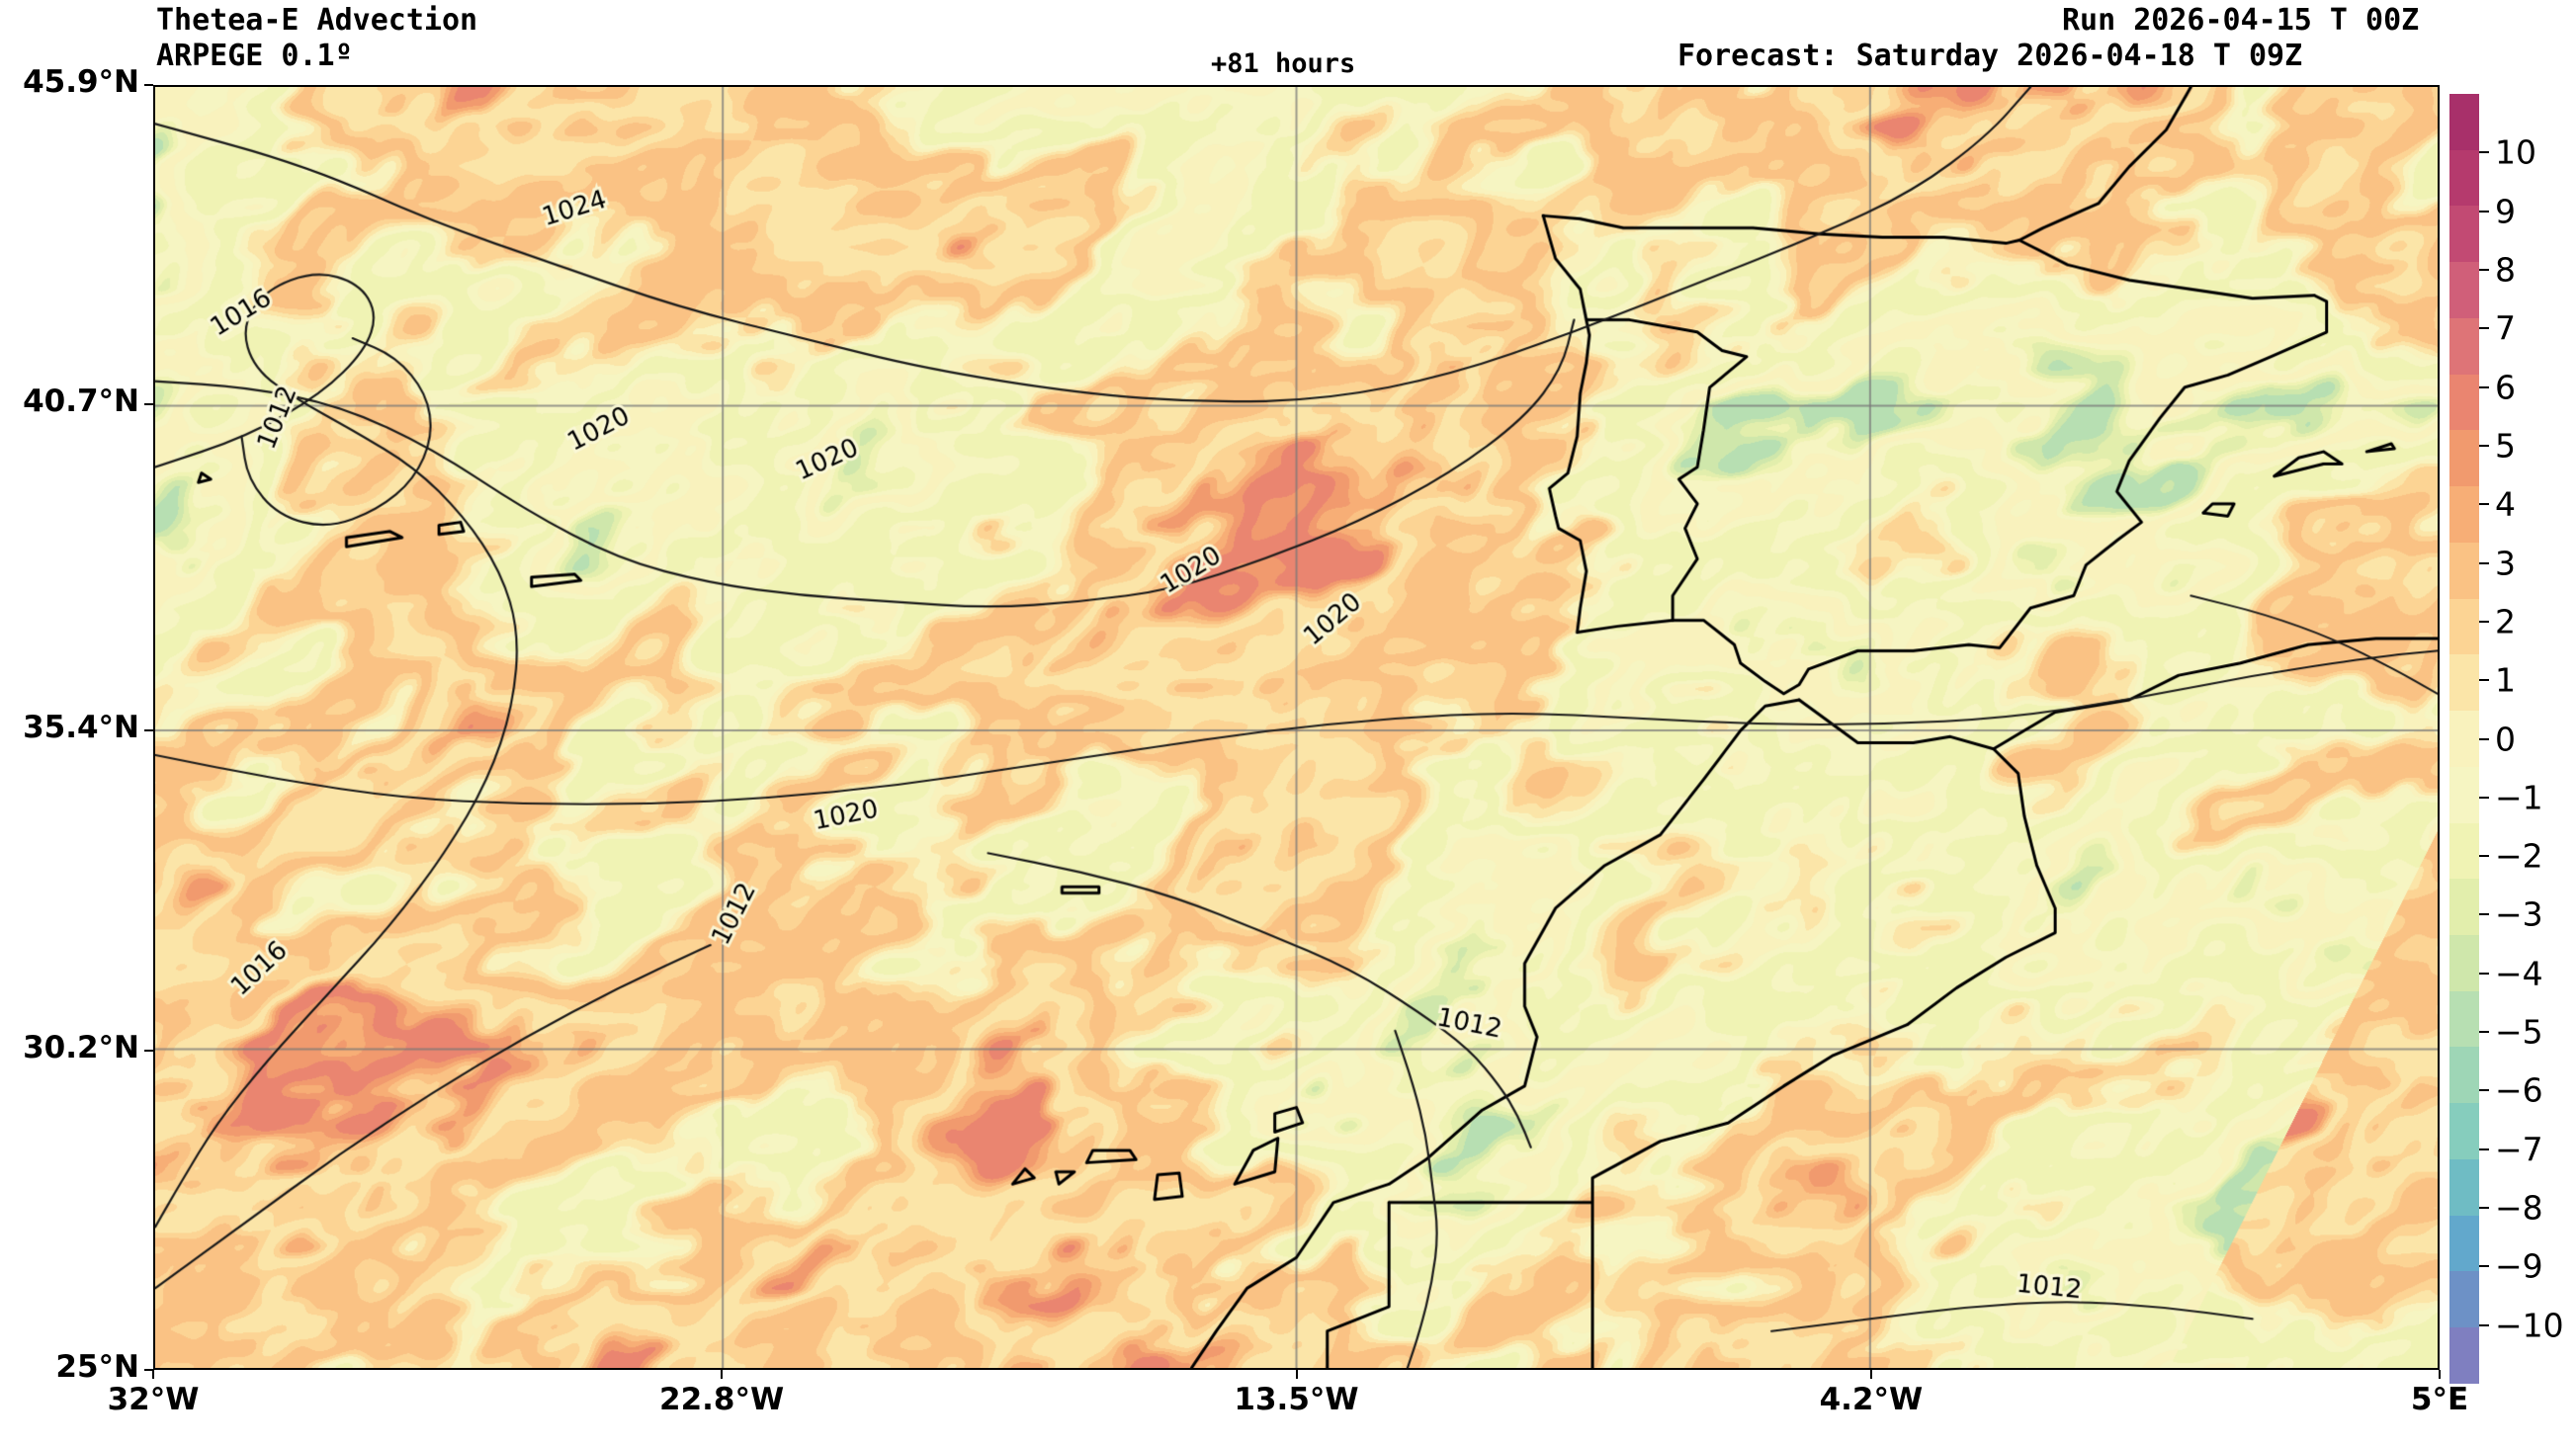  What do you see at coordinates (1990, 56) in the screenshot?
I see `forecast-time-label: Forecast: Saturday 2026-04-18 T 09Z` at bounding box center [1990, 56].